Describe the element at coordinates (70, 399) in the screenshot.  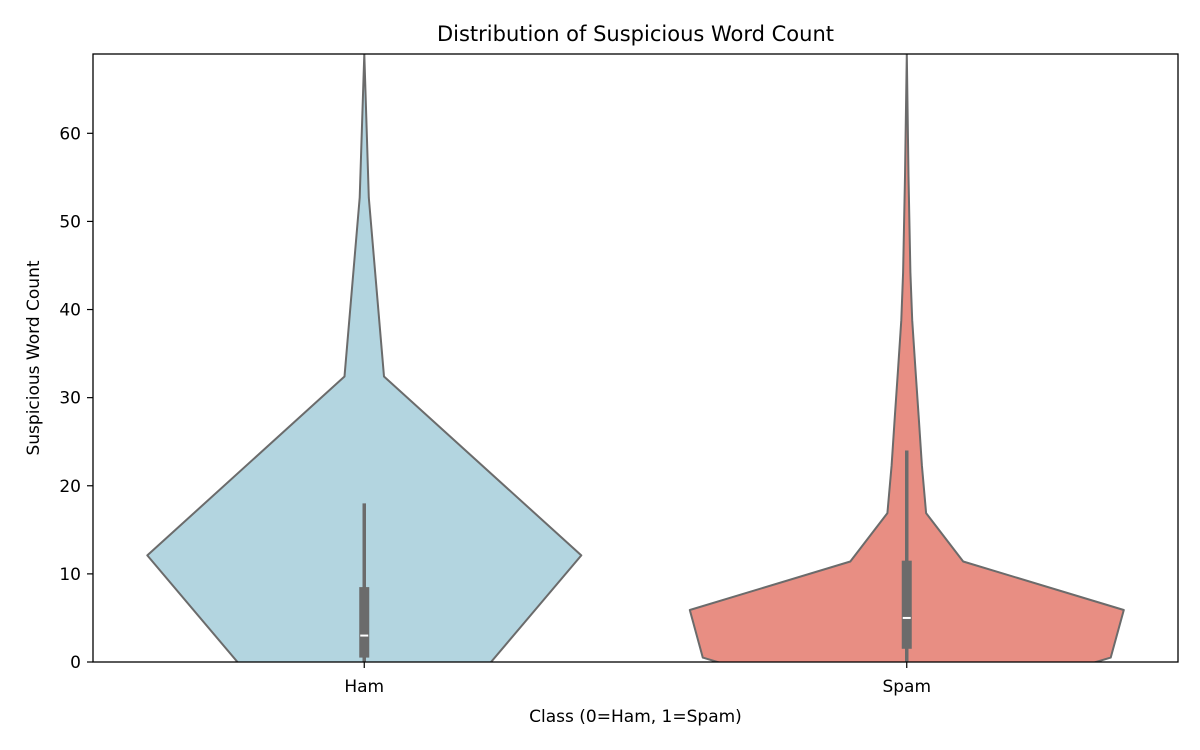
I see `y-tick-label: 30` at that location.